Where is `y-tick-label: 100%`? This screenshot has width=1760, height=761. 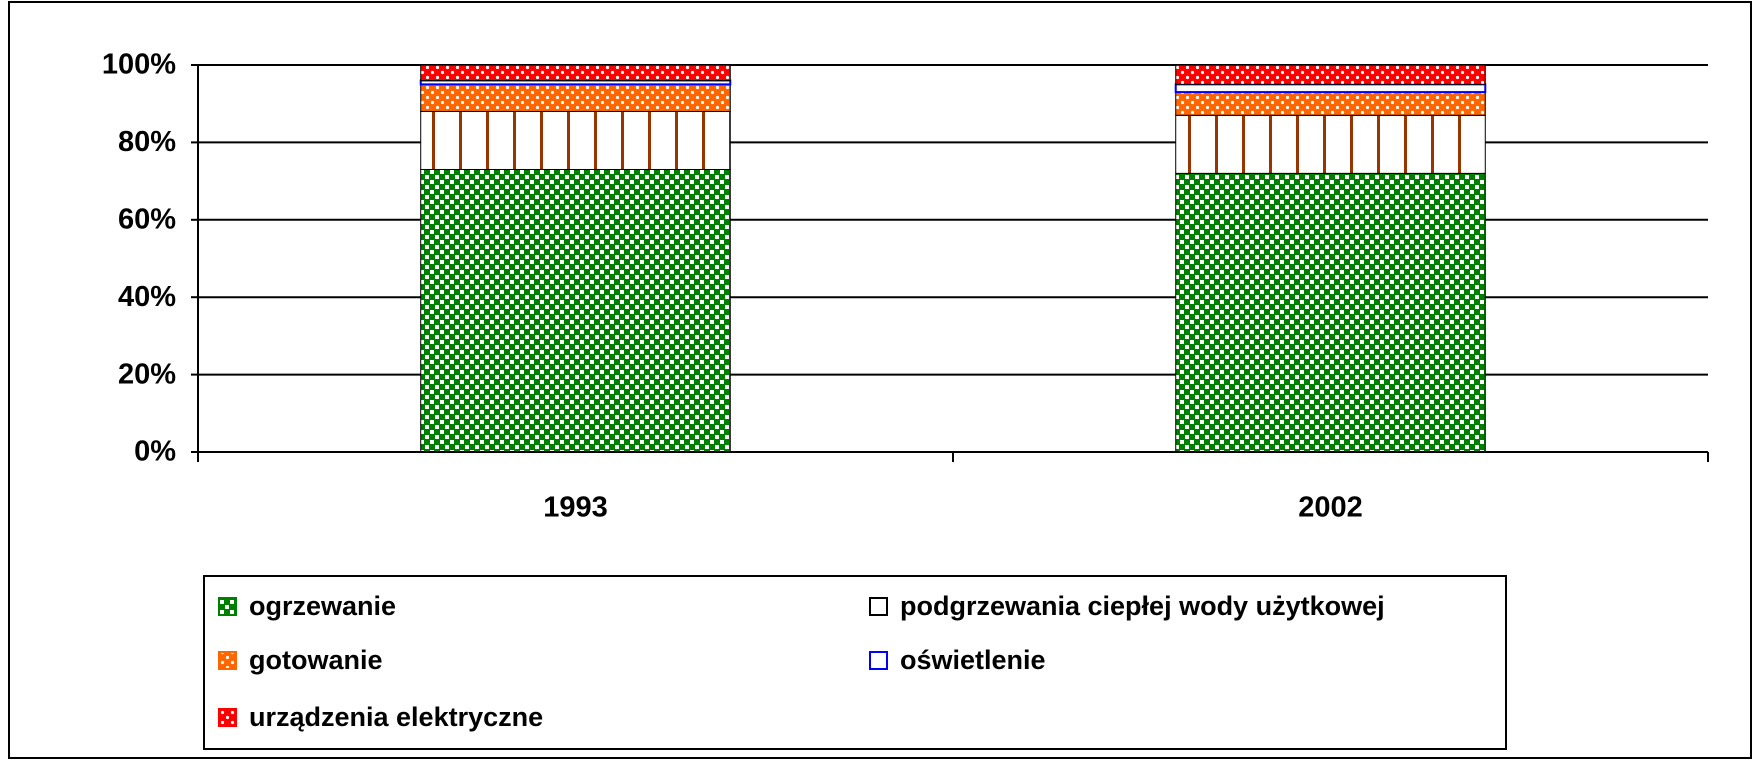 y-tick-label: 100% is located at coordinates (139, 65).